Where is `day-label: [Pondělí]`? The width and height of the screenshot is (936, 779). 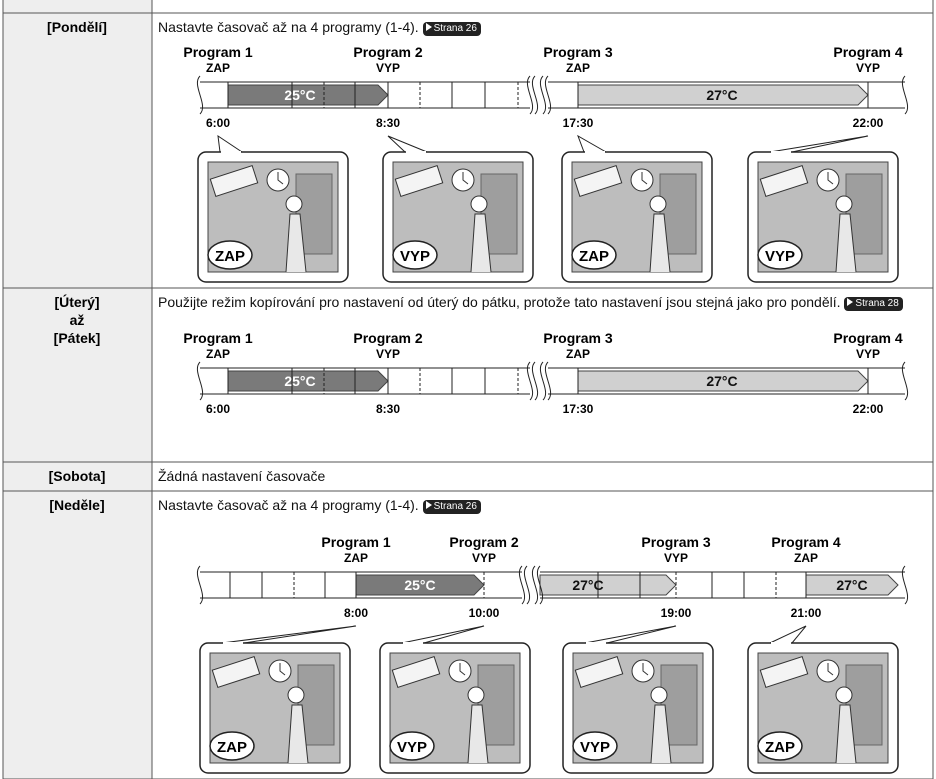 day-label: [Pondělí] is located at coordinates (77, 27).